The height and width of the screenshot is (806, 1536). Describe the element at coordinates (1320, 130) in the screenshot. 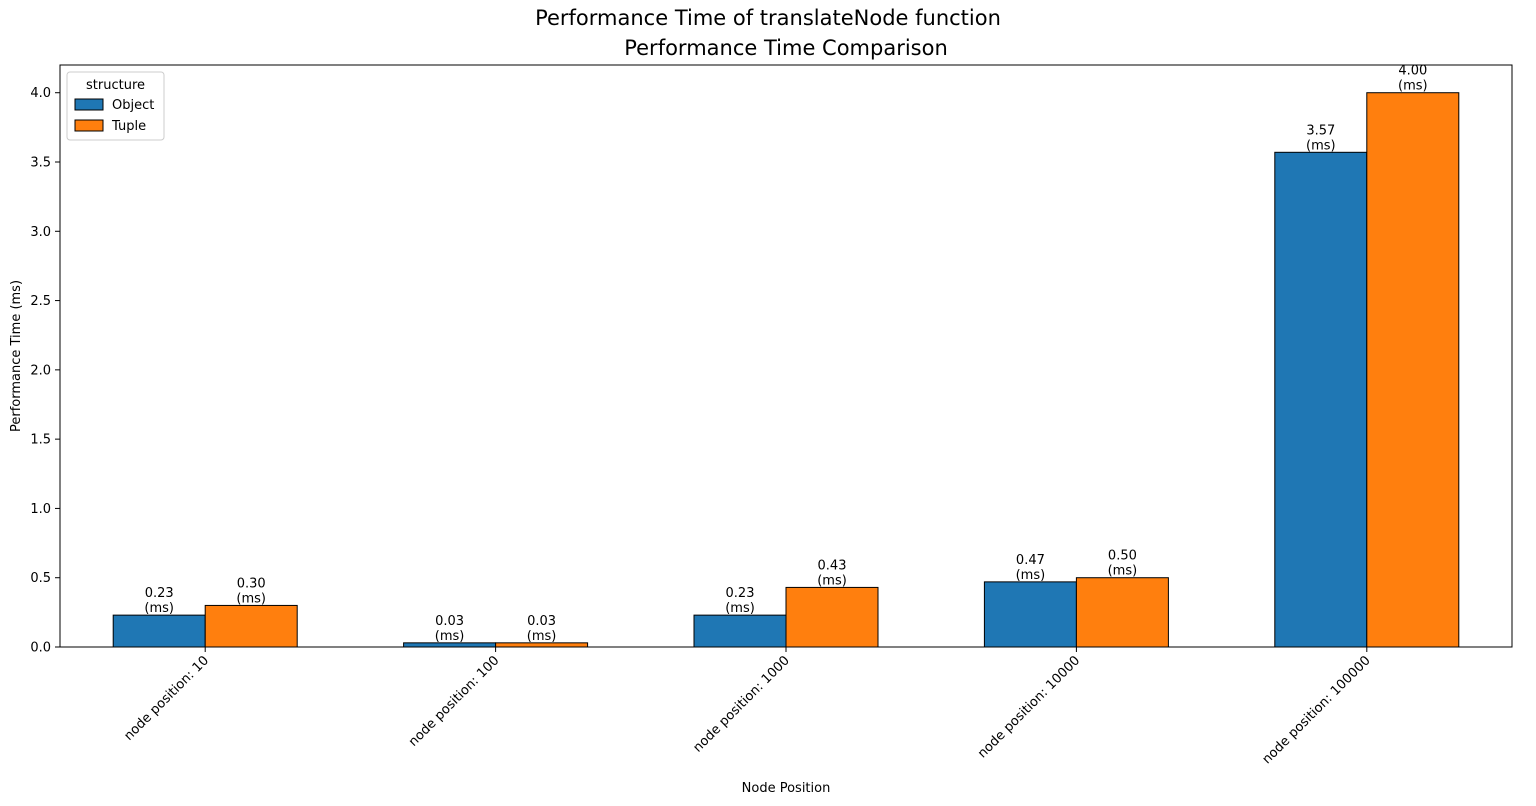

I see `data-label: 3.57` at that location.